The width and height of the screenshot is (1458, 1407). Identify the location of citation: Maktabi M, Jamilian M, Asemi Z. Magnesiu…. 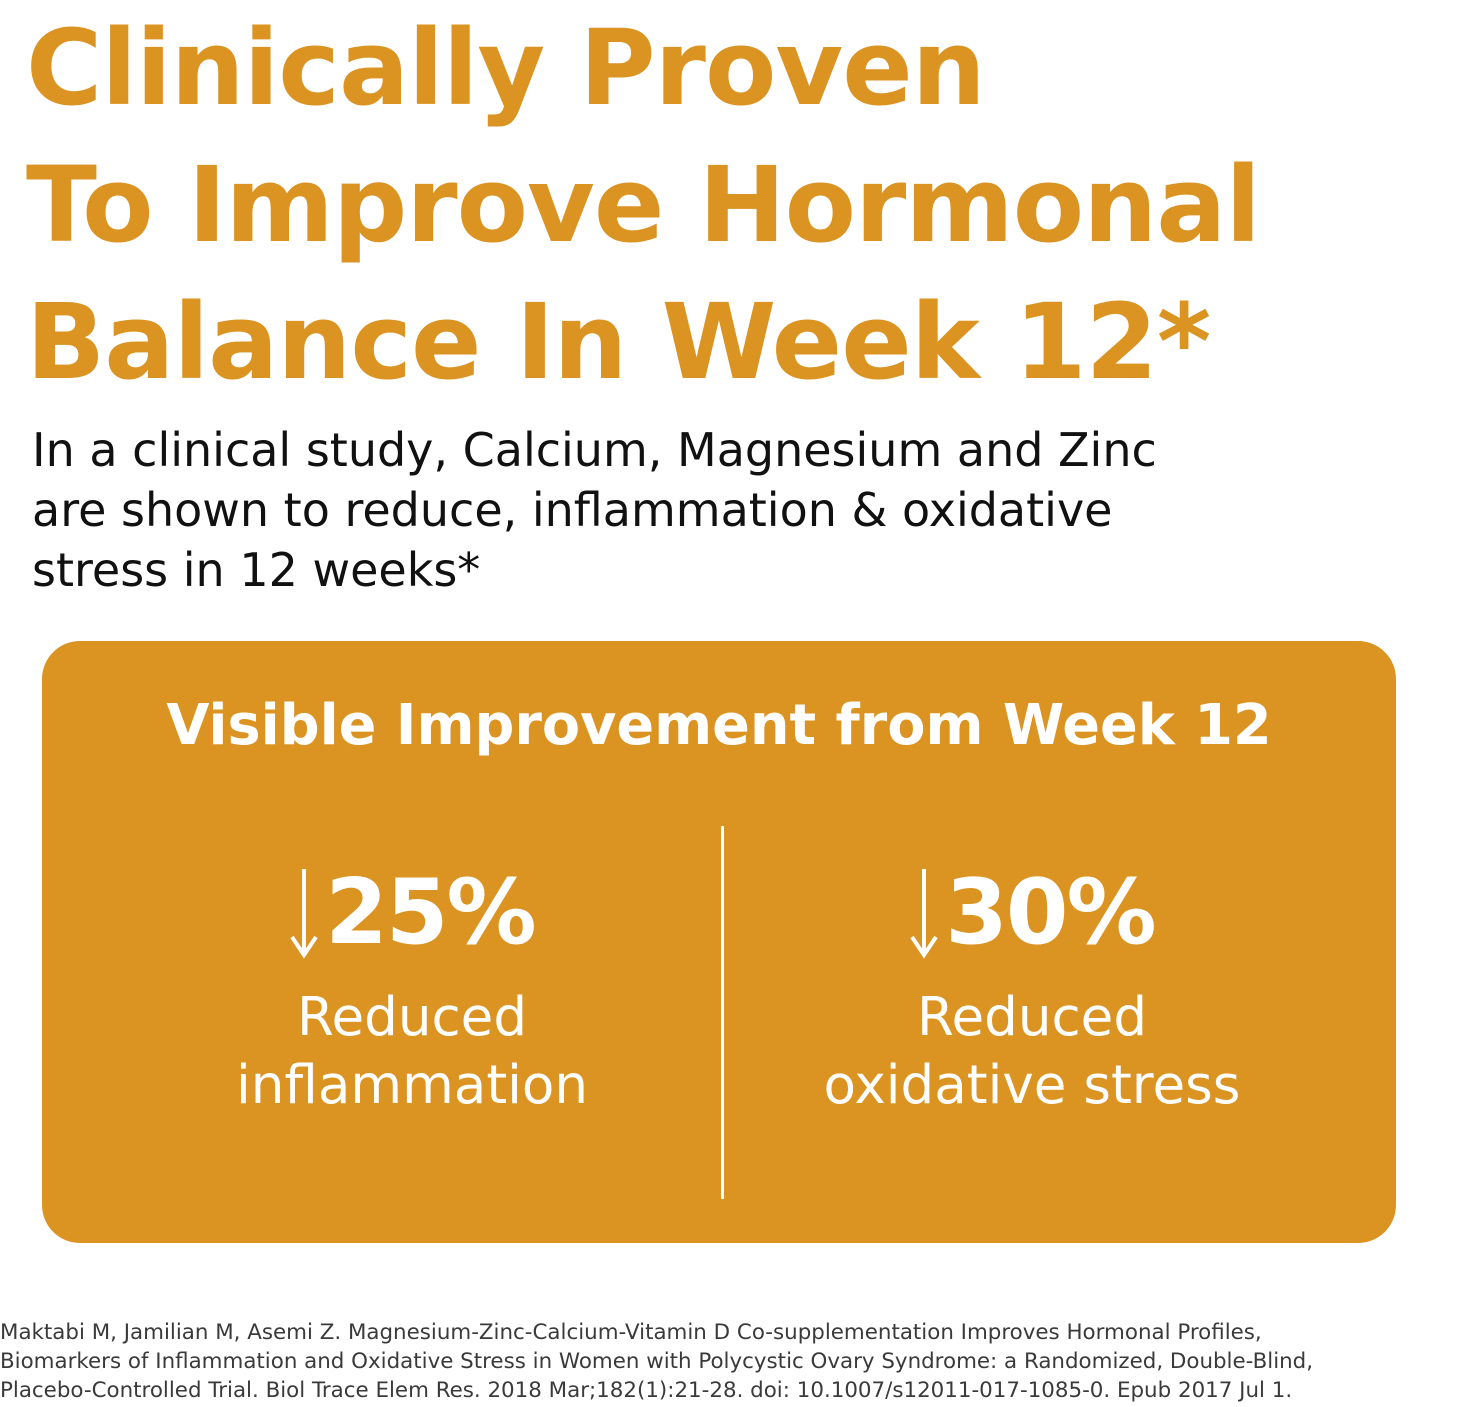
(729, 1361).